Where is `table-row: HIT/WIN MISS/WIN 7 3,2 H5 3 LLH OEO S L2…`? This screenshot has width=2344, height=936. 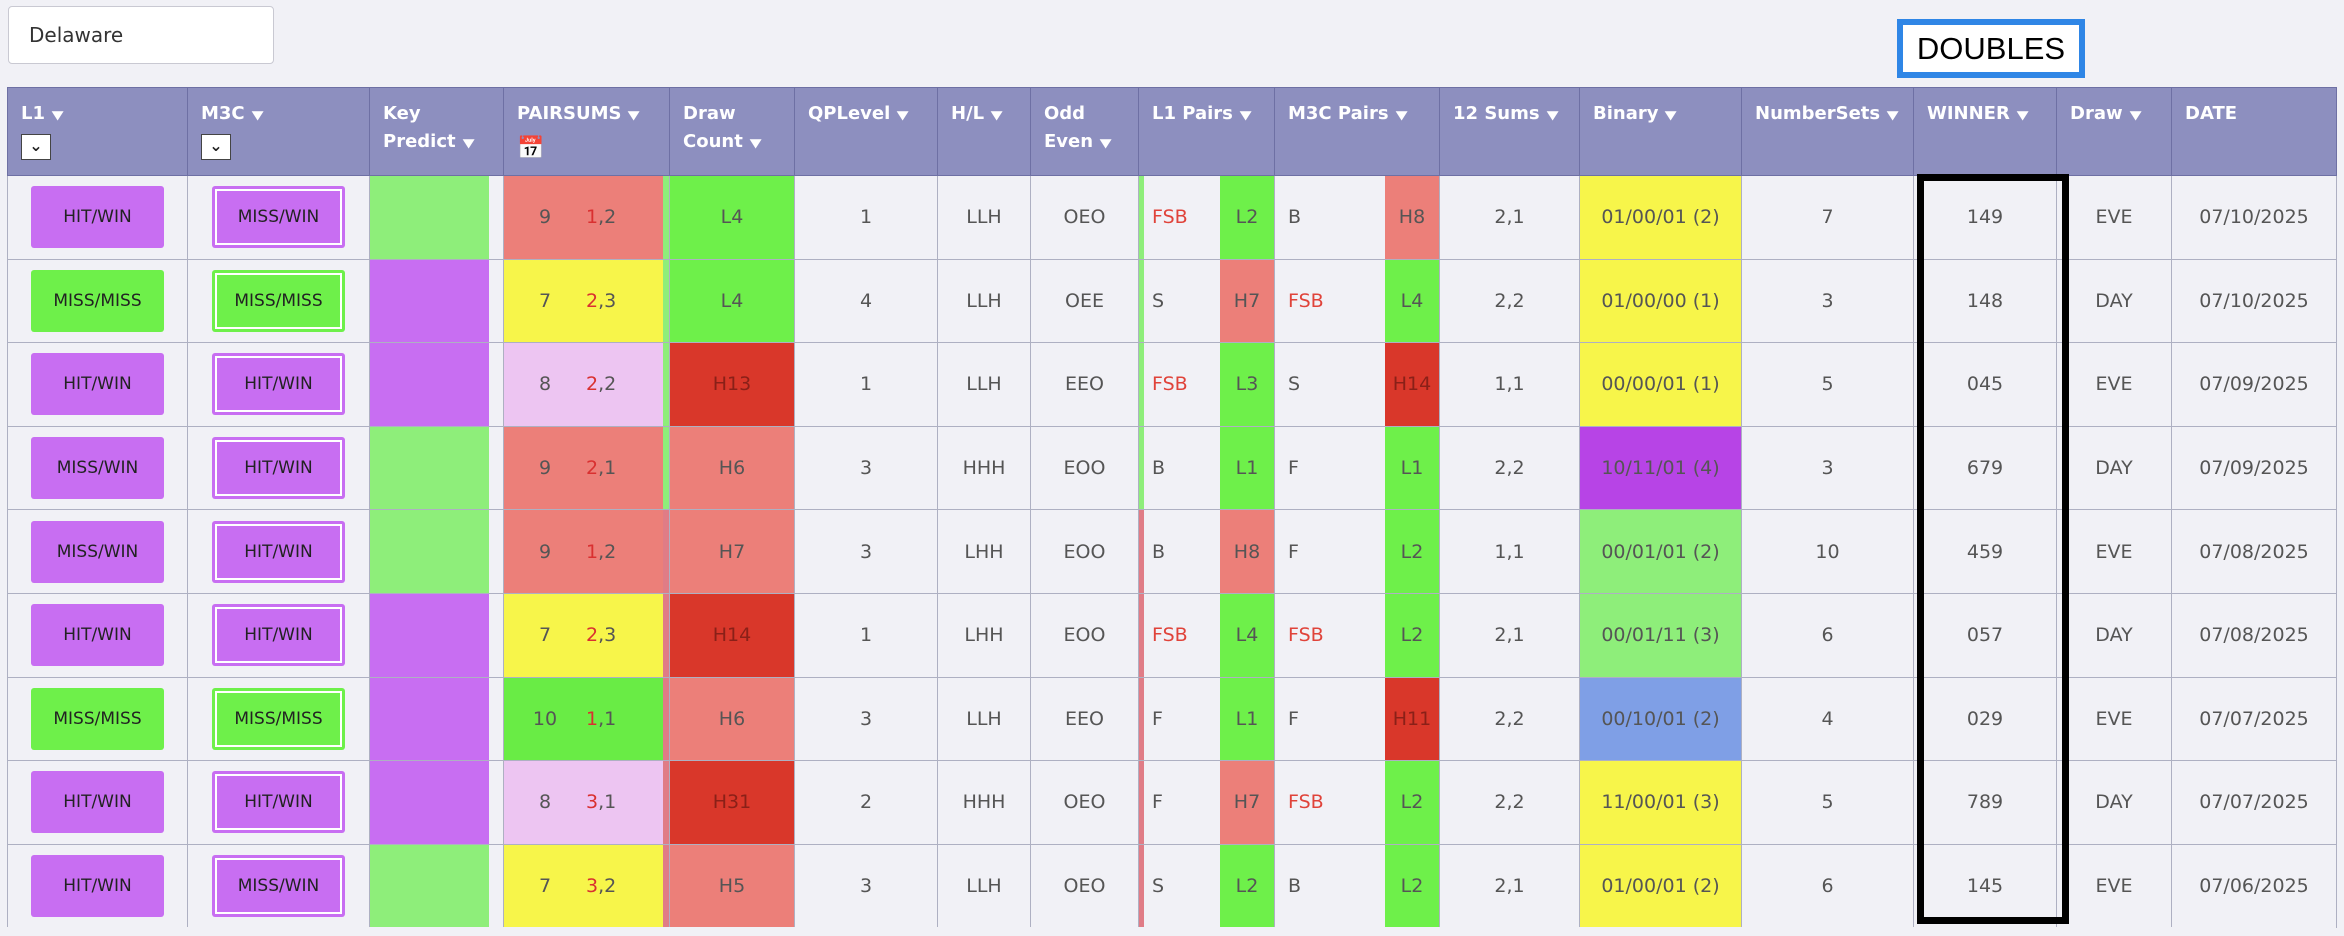
table-row: HIT/WIN MISS/WIN 7 3,2 H5 3 LLH OEO S L2… is located at coordinates (1172, 886).